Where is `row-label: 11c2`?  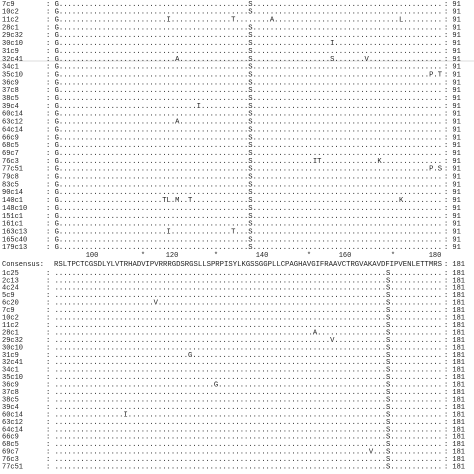 row-label: 11c2 is located at coordinates (10, 21).